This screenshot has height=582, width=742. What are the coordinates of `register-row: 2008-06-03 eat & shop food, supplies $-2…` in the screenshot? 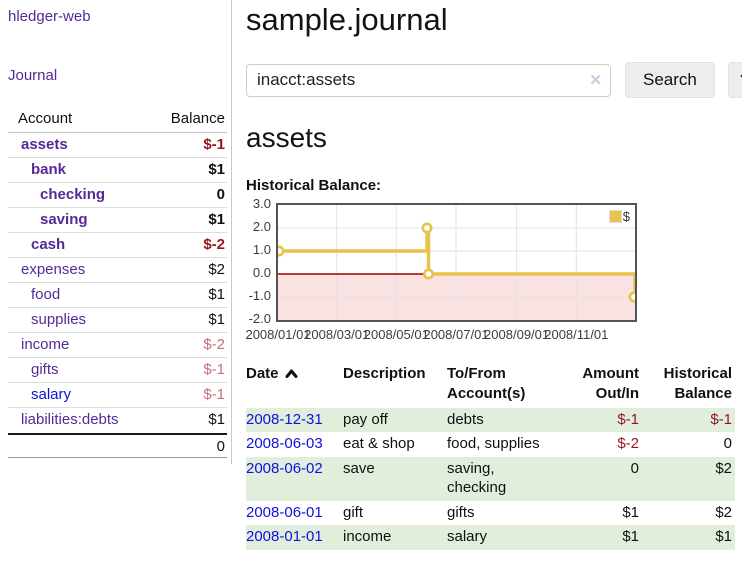 It's located at (490, 444).